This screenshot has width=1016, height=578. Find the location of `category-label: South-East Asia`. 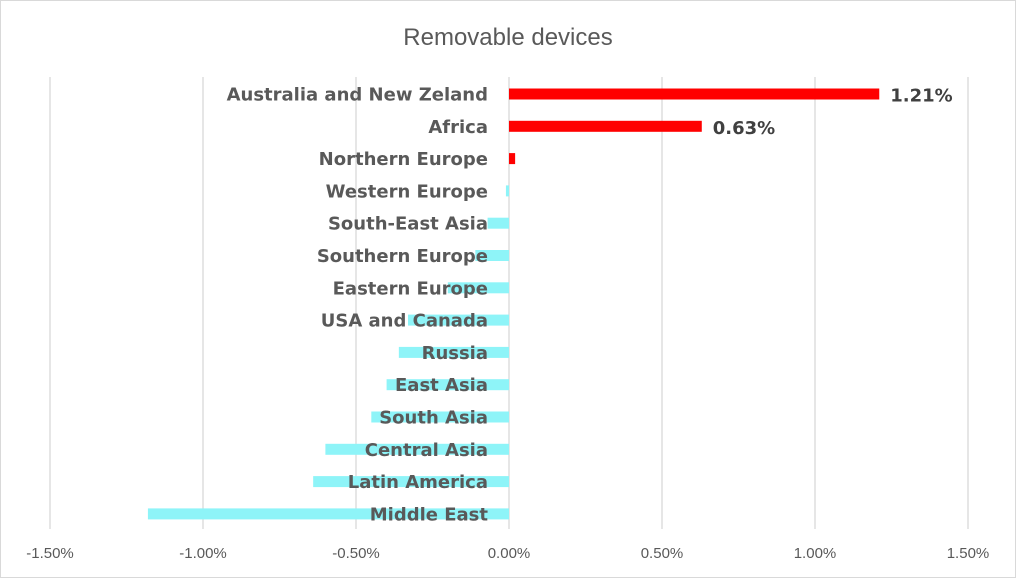

category-label: South-East Asia is located at coordinates (408, 224).